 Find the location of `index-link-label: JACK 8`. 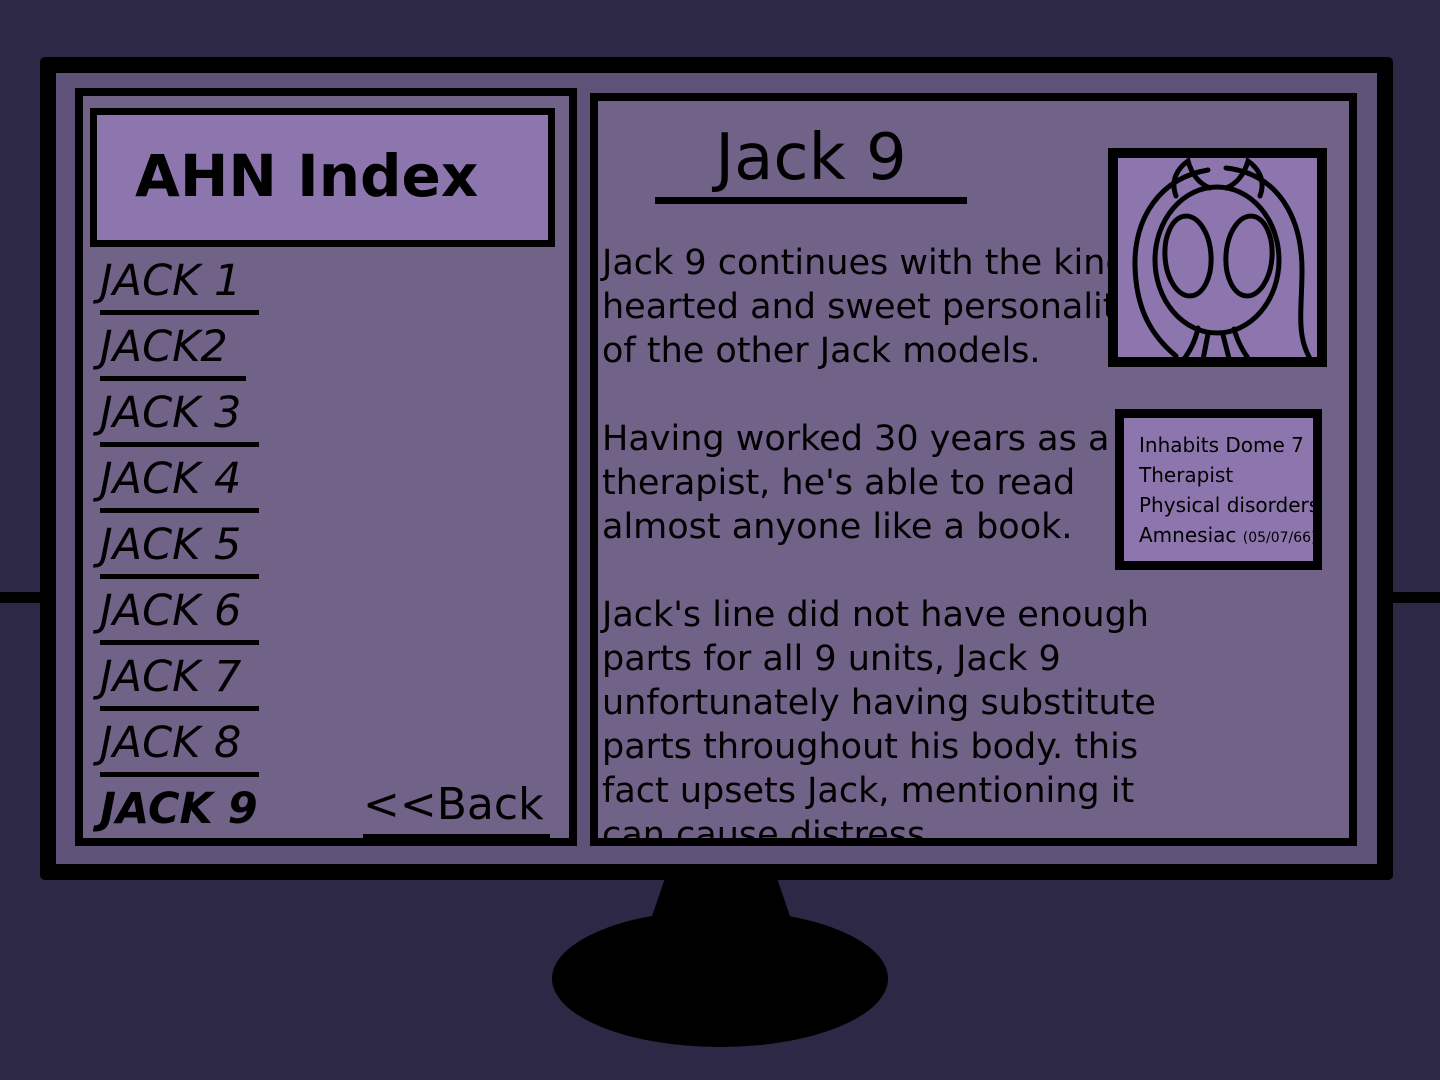

index-link-label: JACK 8 is located at coordinates (180, 745).